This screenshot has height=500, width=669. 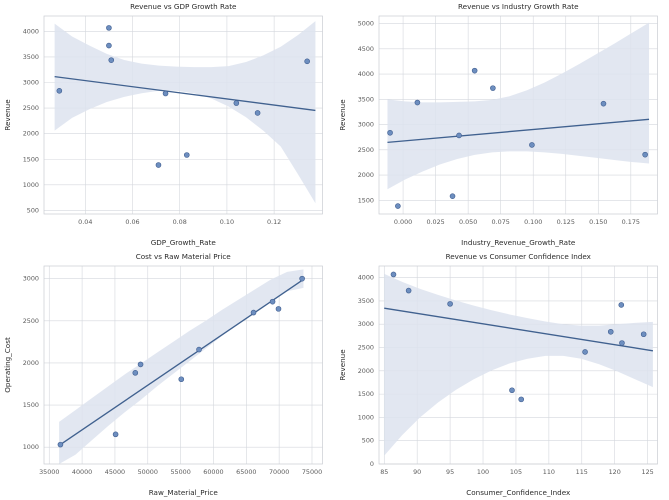 What do you see at coordinates (7, 365) in the screenshot?
I see `y-axis-label: Operating_Cost` at bounding box center [7, 365].